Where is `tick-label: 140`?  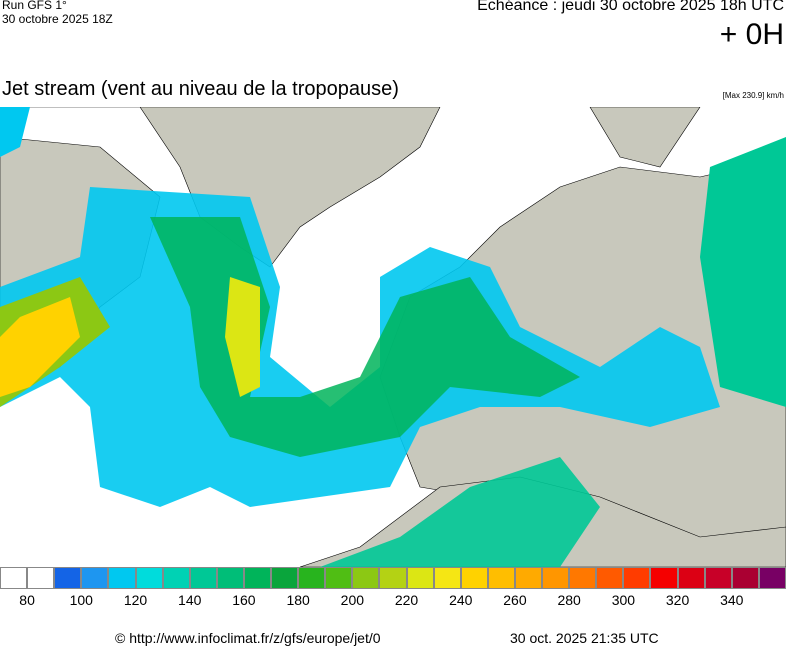
tick-label: 140 is located at coordinates (190, 600).